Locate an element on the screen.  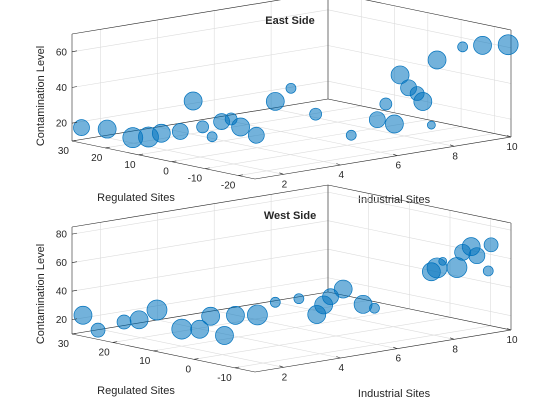
y-tick-label: 0 is located at coordinates (166, 172).